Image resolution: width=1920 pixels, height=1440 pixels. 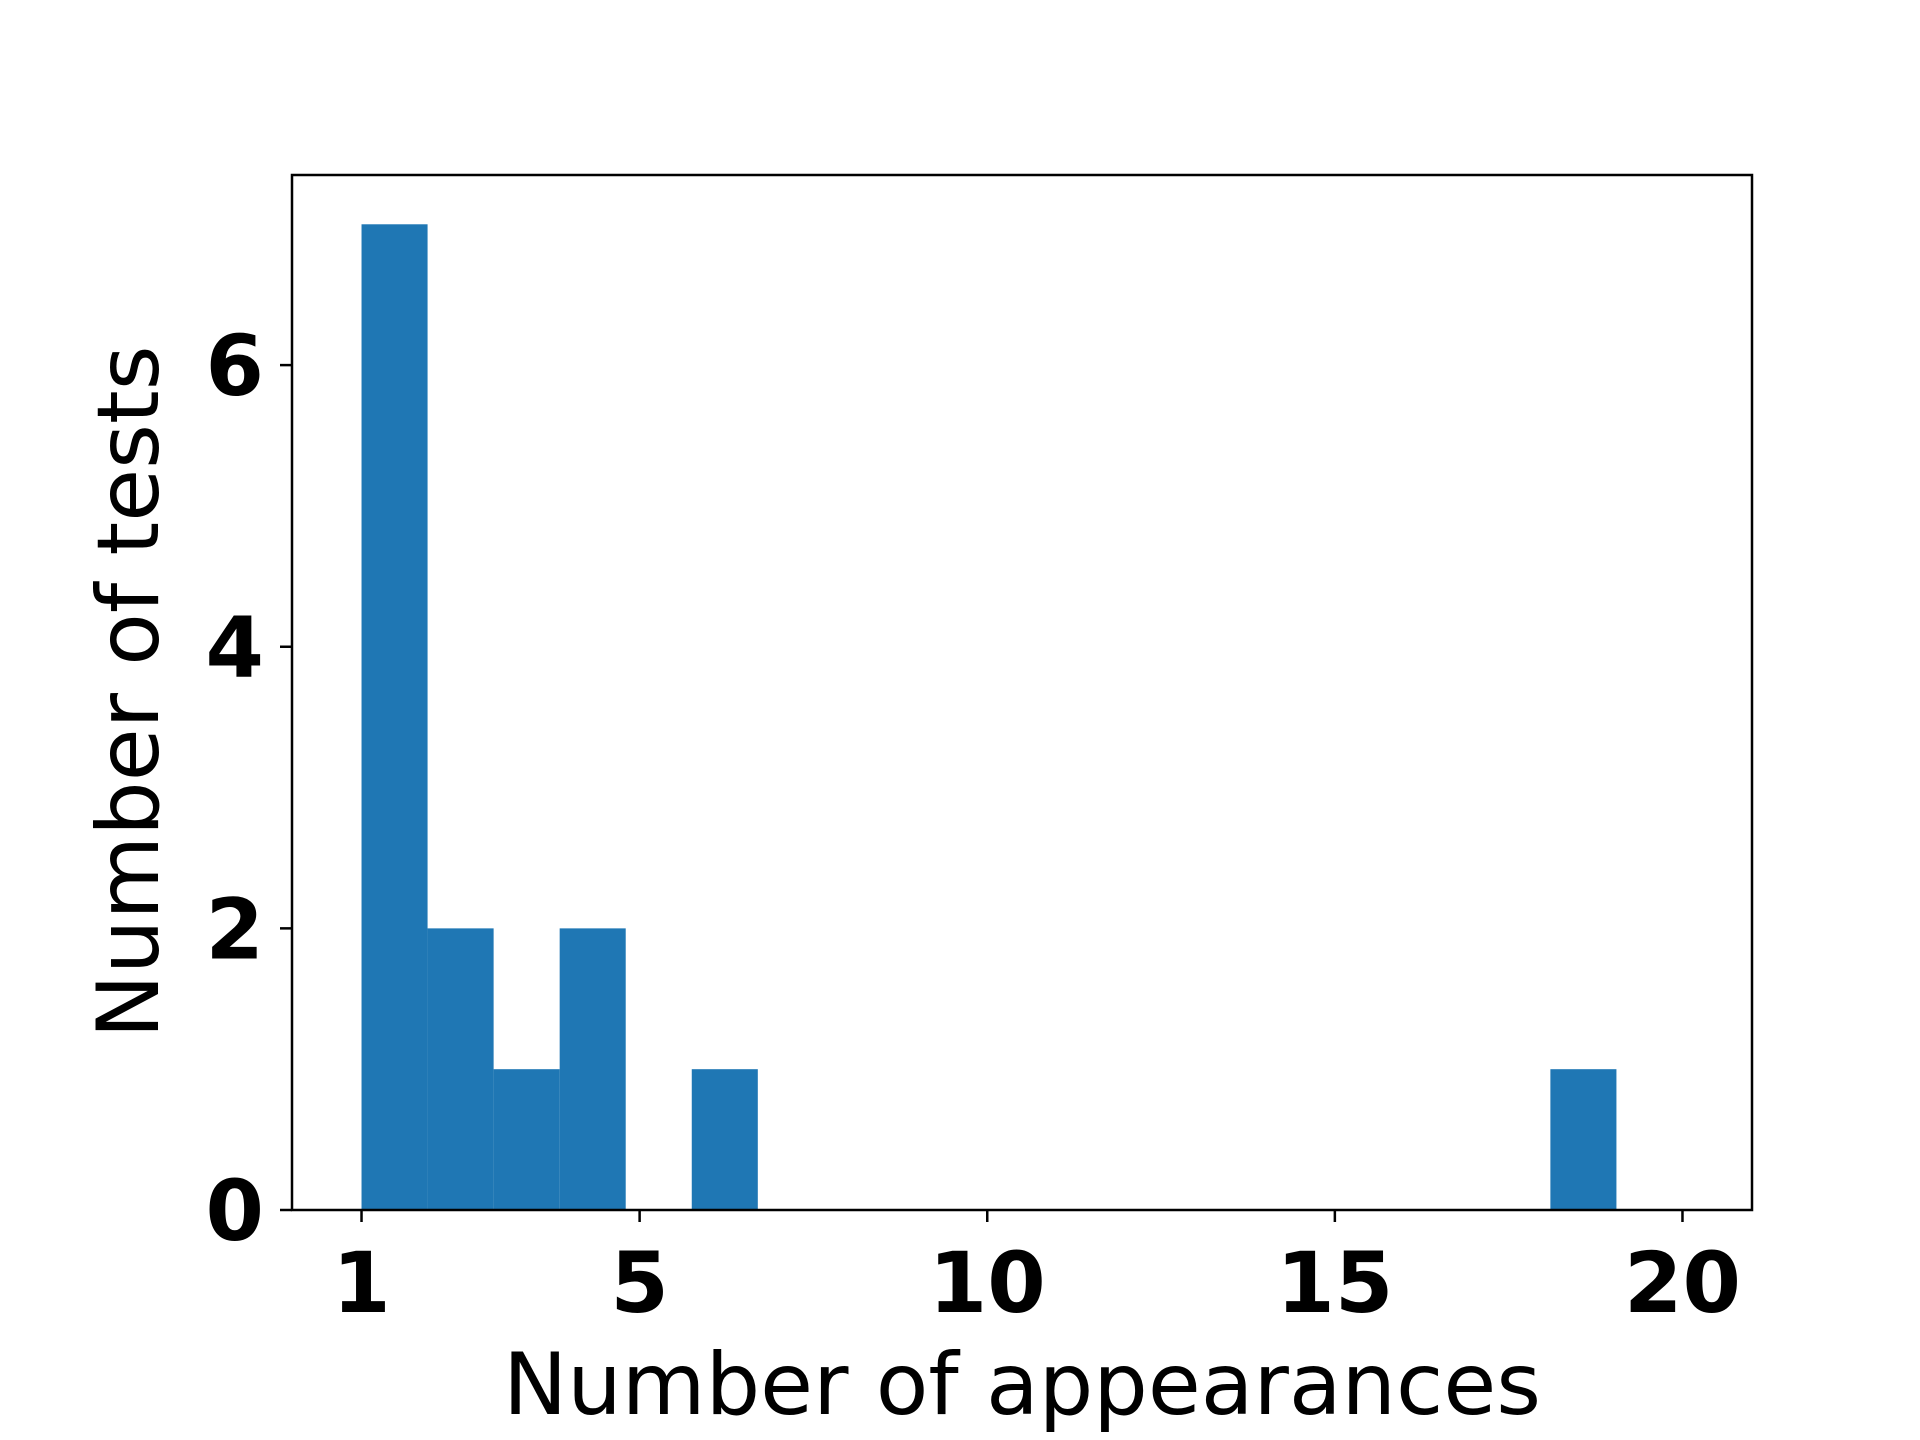 What do you see at coordinates (235, 929) in the screenshot?
I see `y-tick-label: 2` at bounding box center [235, 929].